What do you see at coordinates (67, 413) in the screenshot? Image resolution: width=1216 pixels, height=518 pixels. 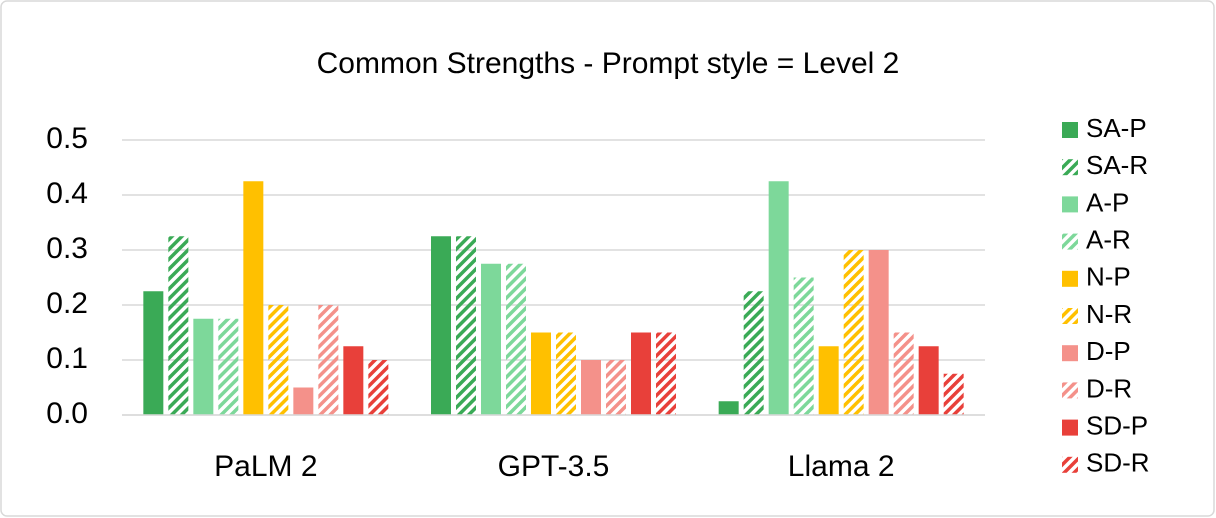 I see `y-tick-label: 0.0` at bounding box center [67, 413].